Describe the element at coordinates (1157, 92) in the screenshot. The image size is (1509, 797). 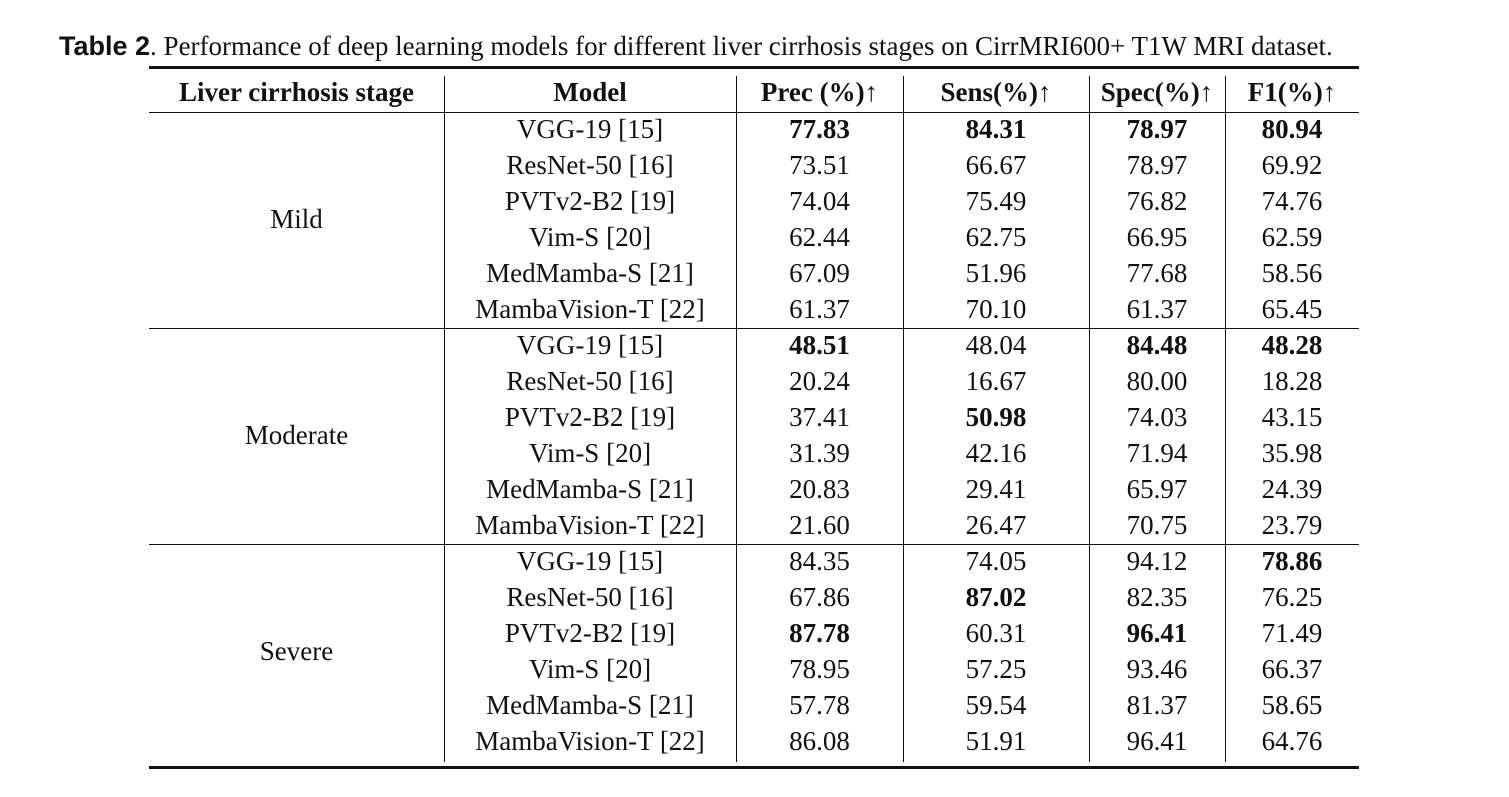
I see `column-header: Spec(%)↑` at that location.